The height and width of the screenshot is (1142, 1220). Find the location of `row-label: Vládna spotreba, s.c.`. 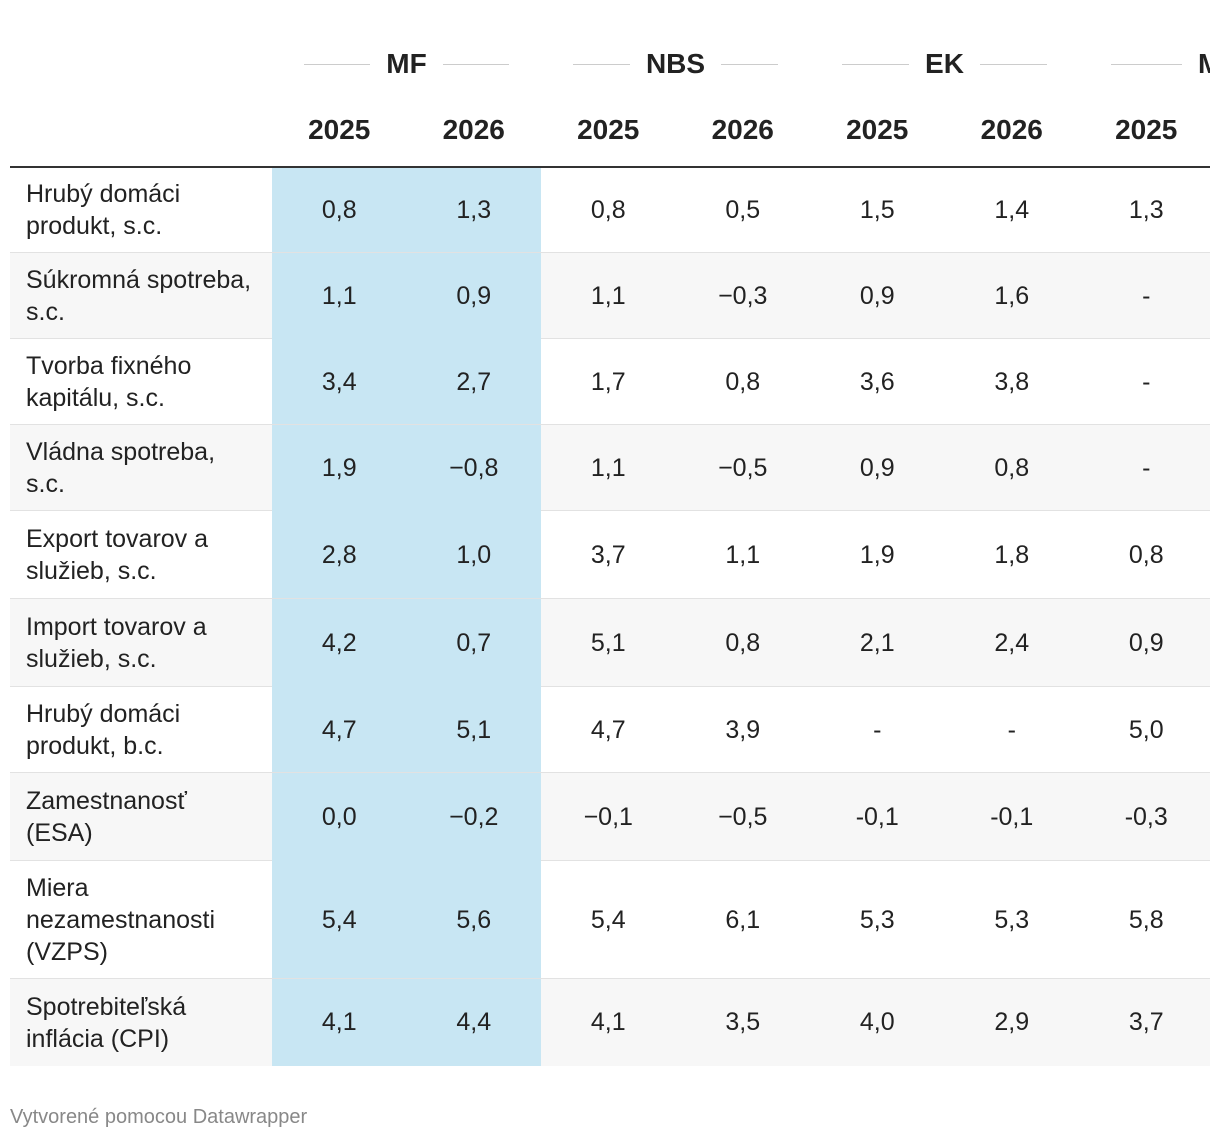

row-label: Vládna spotreba, s.c. is located at coordinates (121, 468).